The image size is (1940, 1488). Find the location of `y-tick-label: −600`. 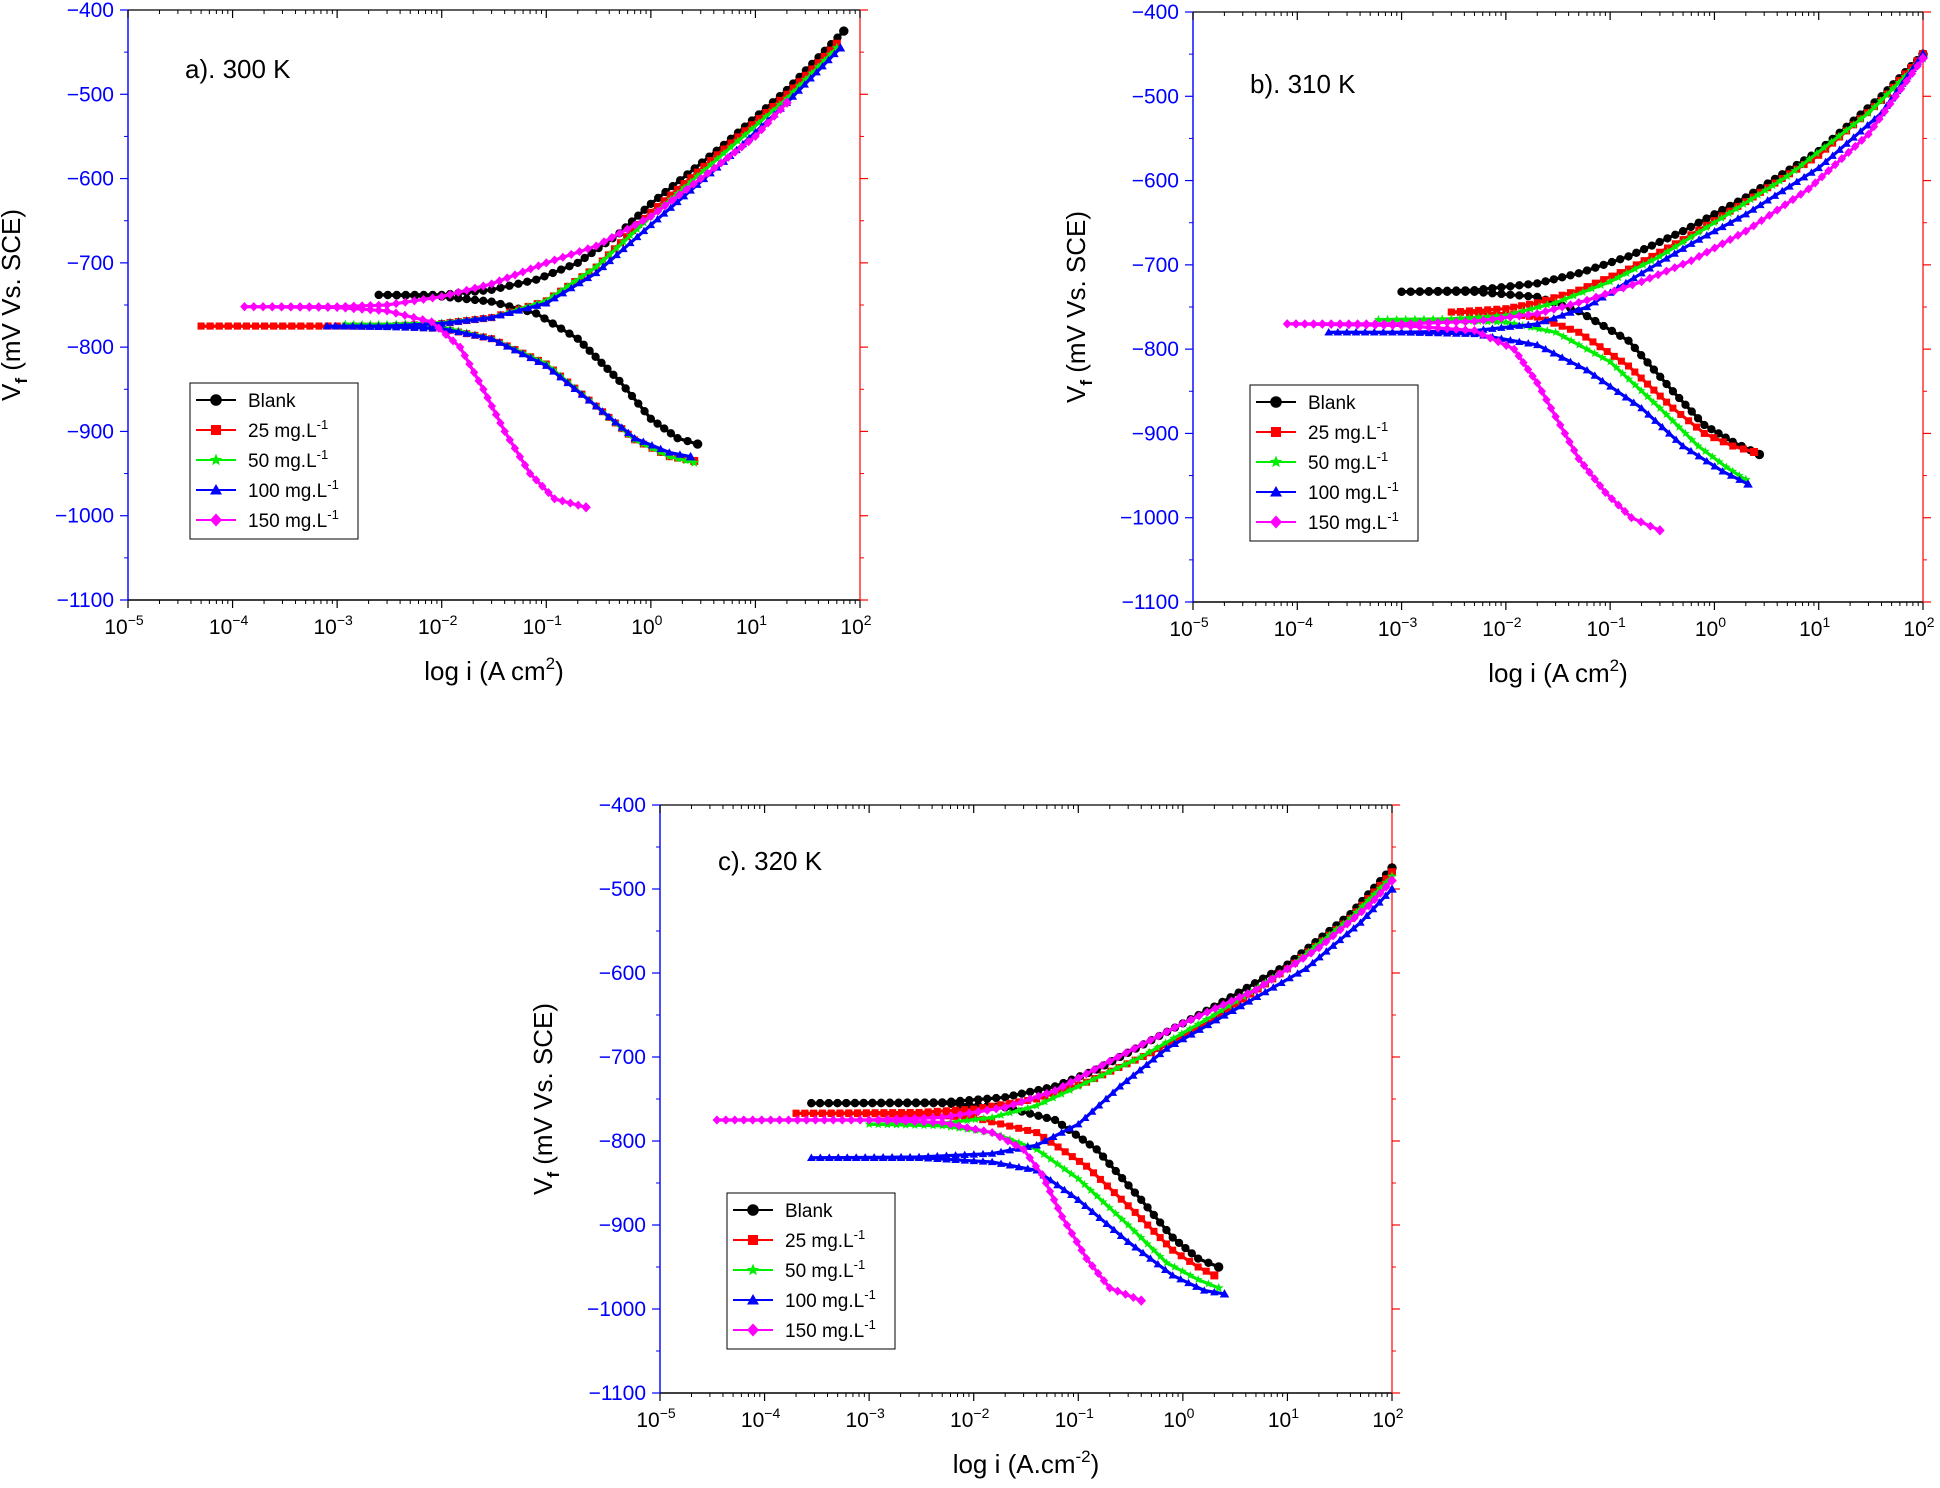

y-tick-label: −600 is located at coordinates (90, 179).